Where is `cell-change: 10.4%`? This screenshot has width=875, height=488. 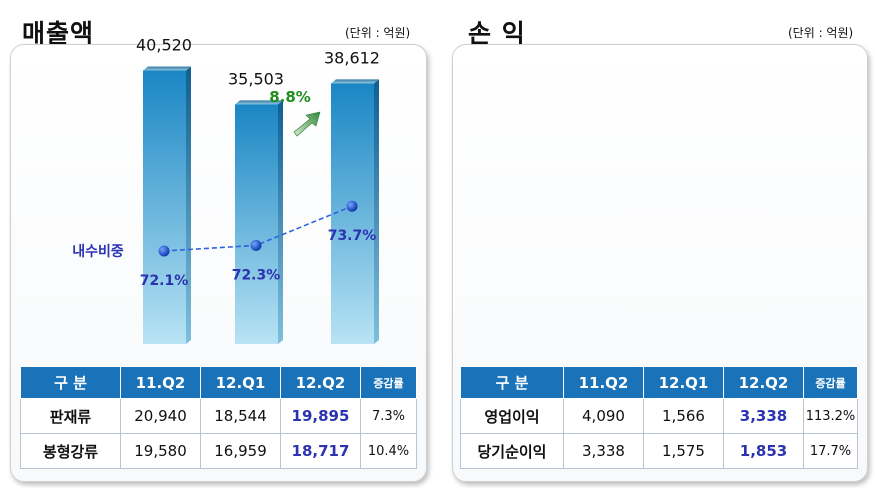
cell-change: 10.4% is located at coordinates (388, 451).